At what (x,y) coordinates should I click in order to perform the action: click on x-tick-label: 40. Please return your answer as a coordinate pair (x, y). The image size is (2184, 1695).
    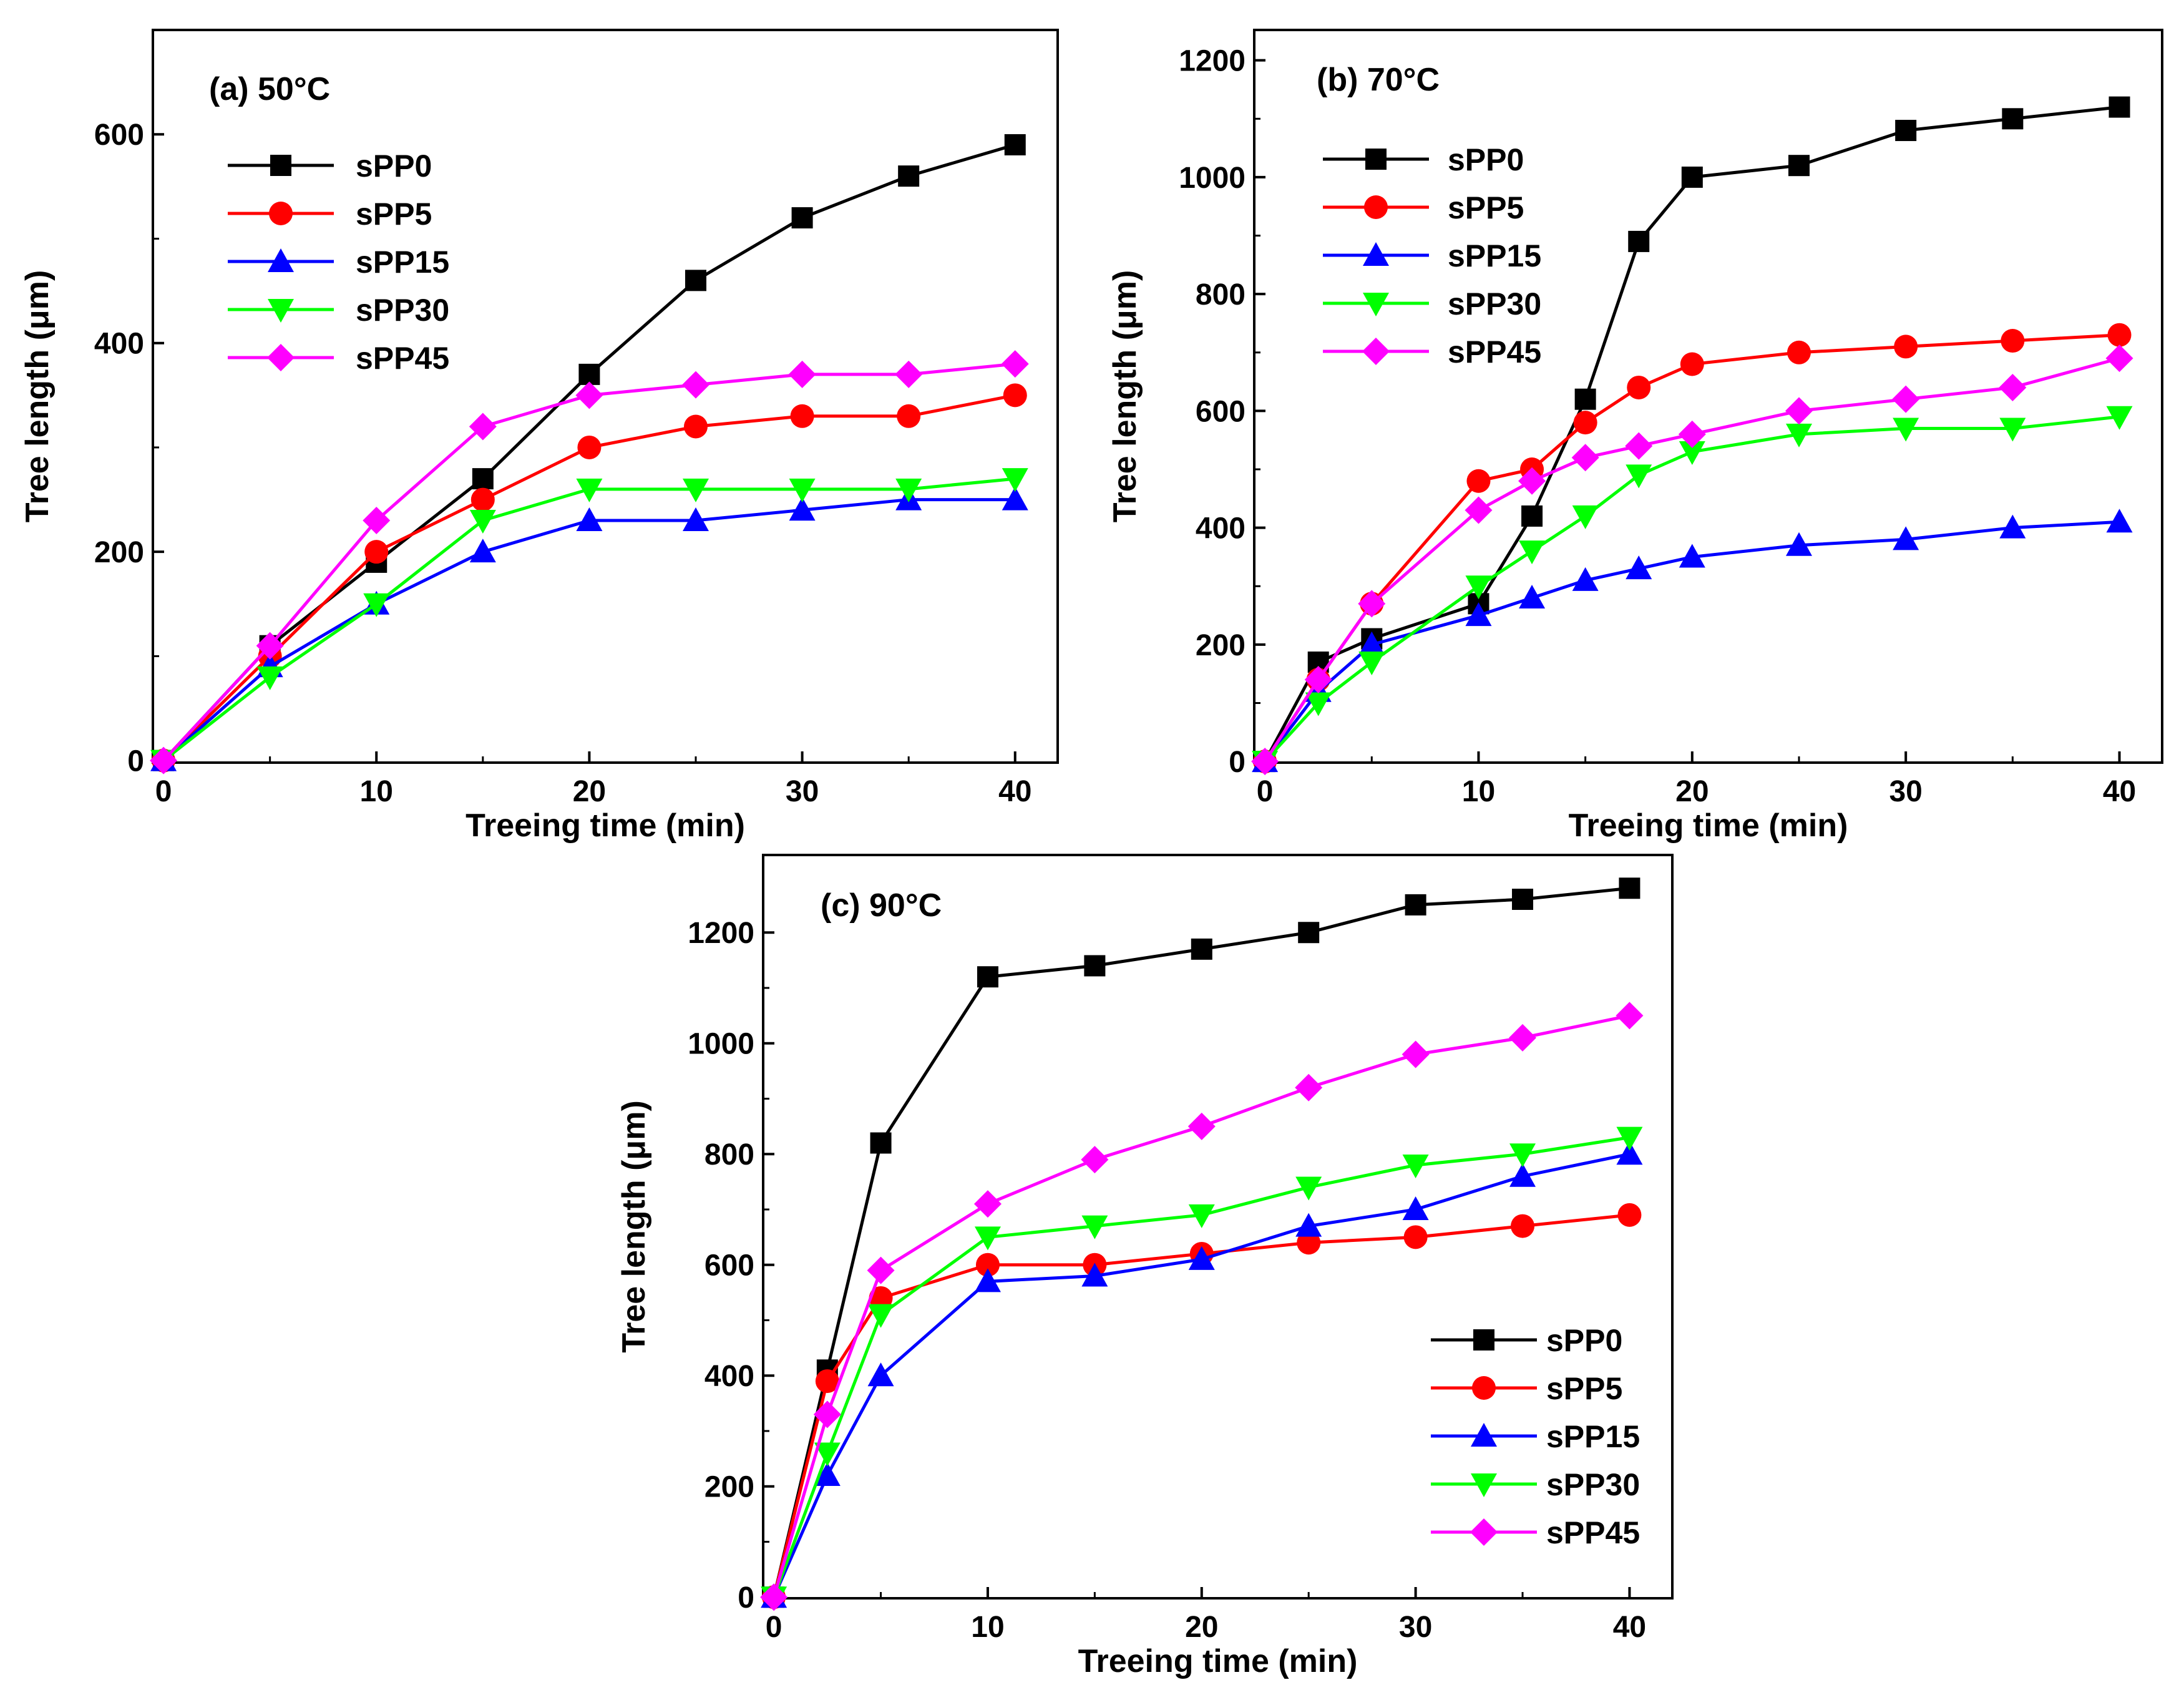
    Looking at the image, I should click on (2119, 792).